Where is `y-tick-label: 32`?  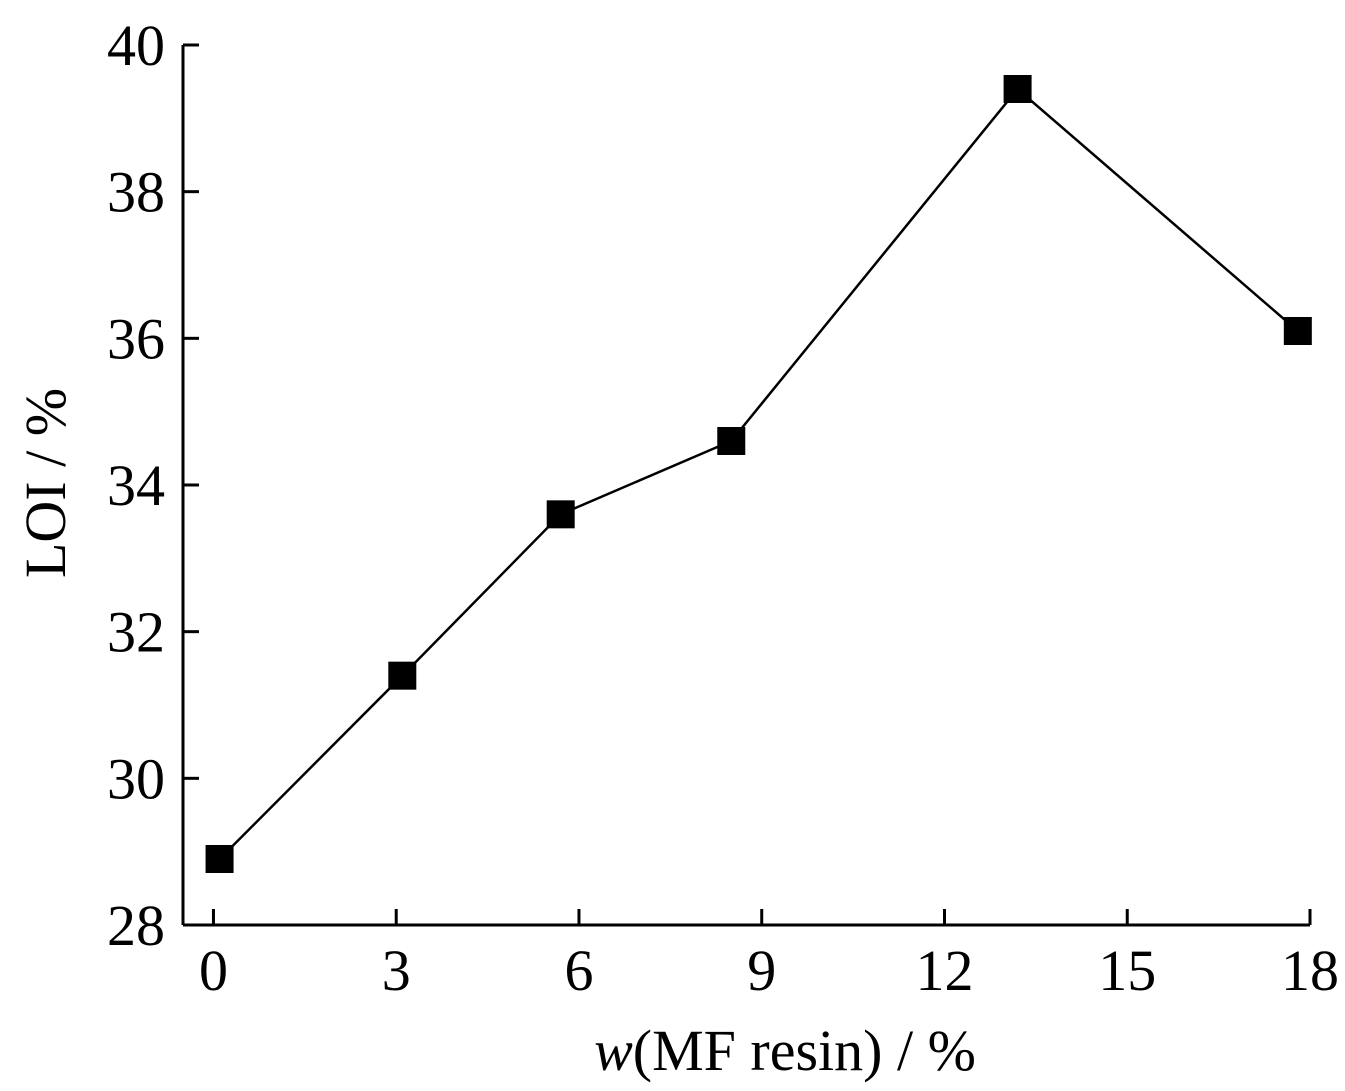 y-tick-label: 32 is located at coordinates (136, 632).